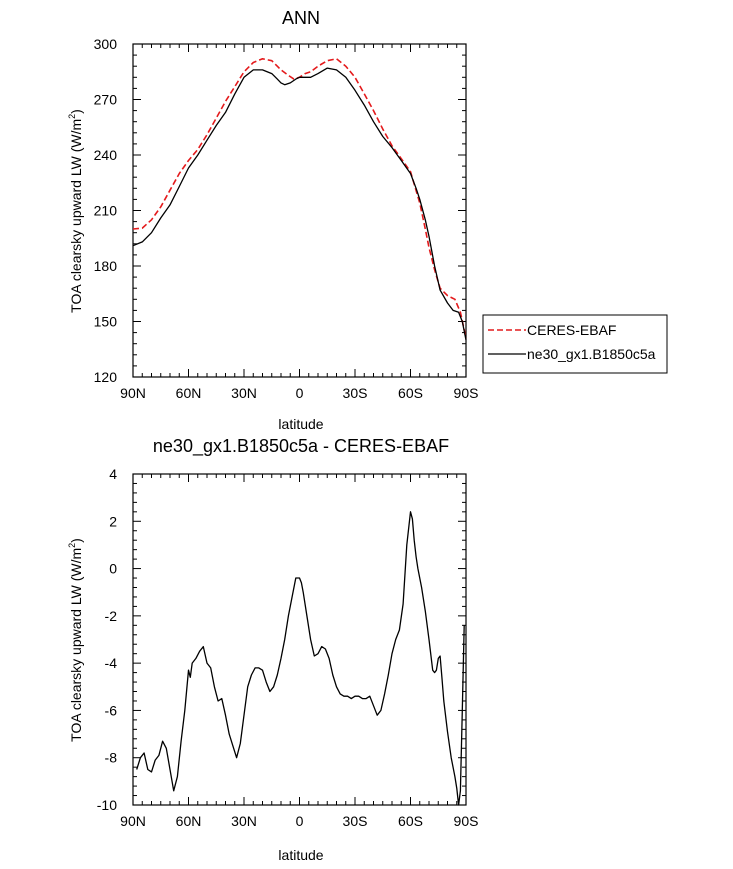 The image size is (733, 869). Describe the element at coordinates (111, 616) in the screenshot. I see `y-tick-label: -2` at that location.